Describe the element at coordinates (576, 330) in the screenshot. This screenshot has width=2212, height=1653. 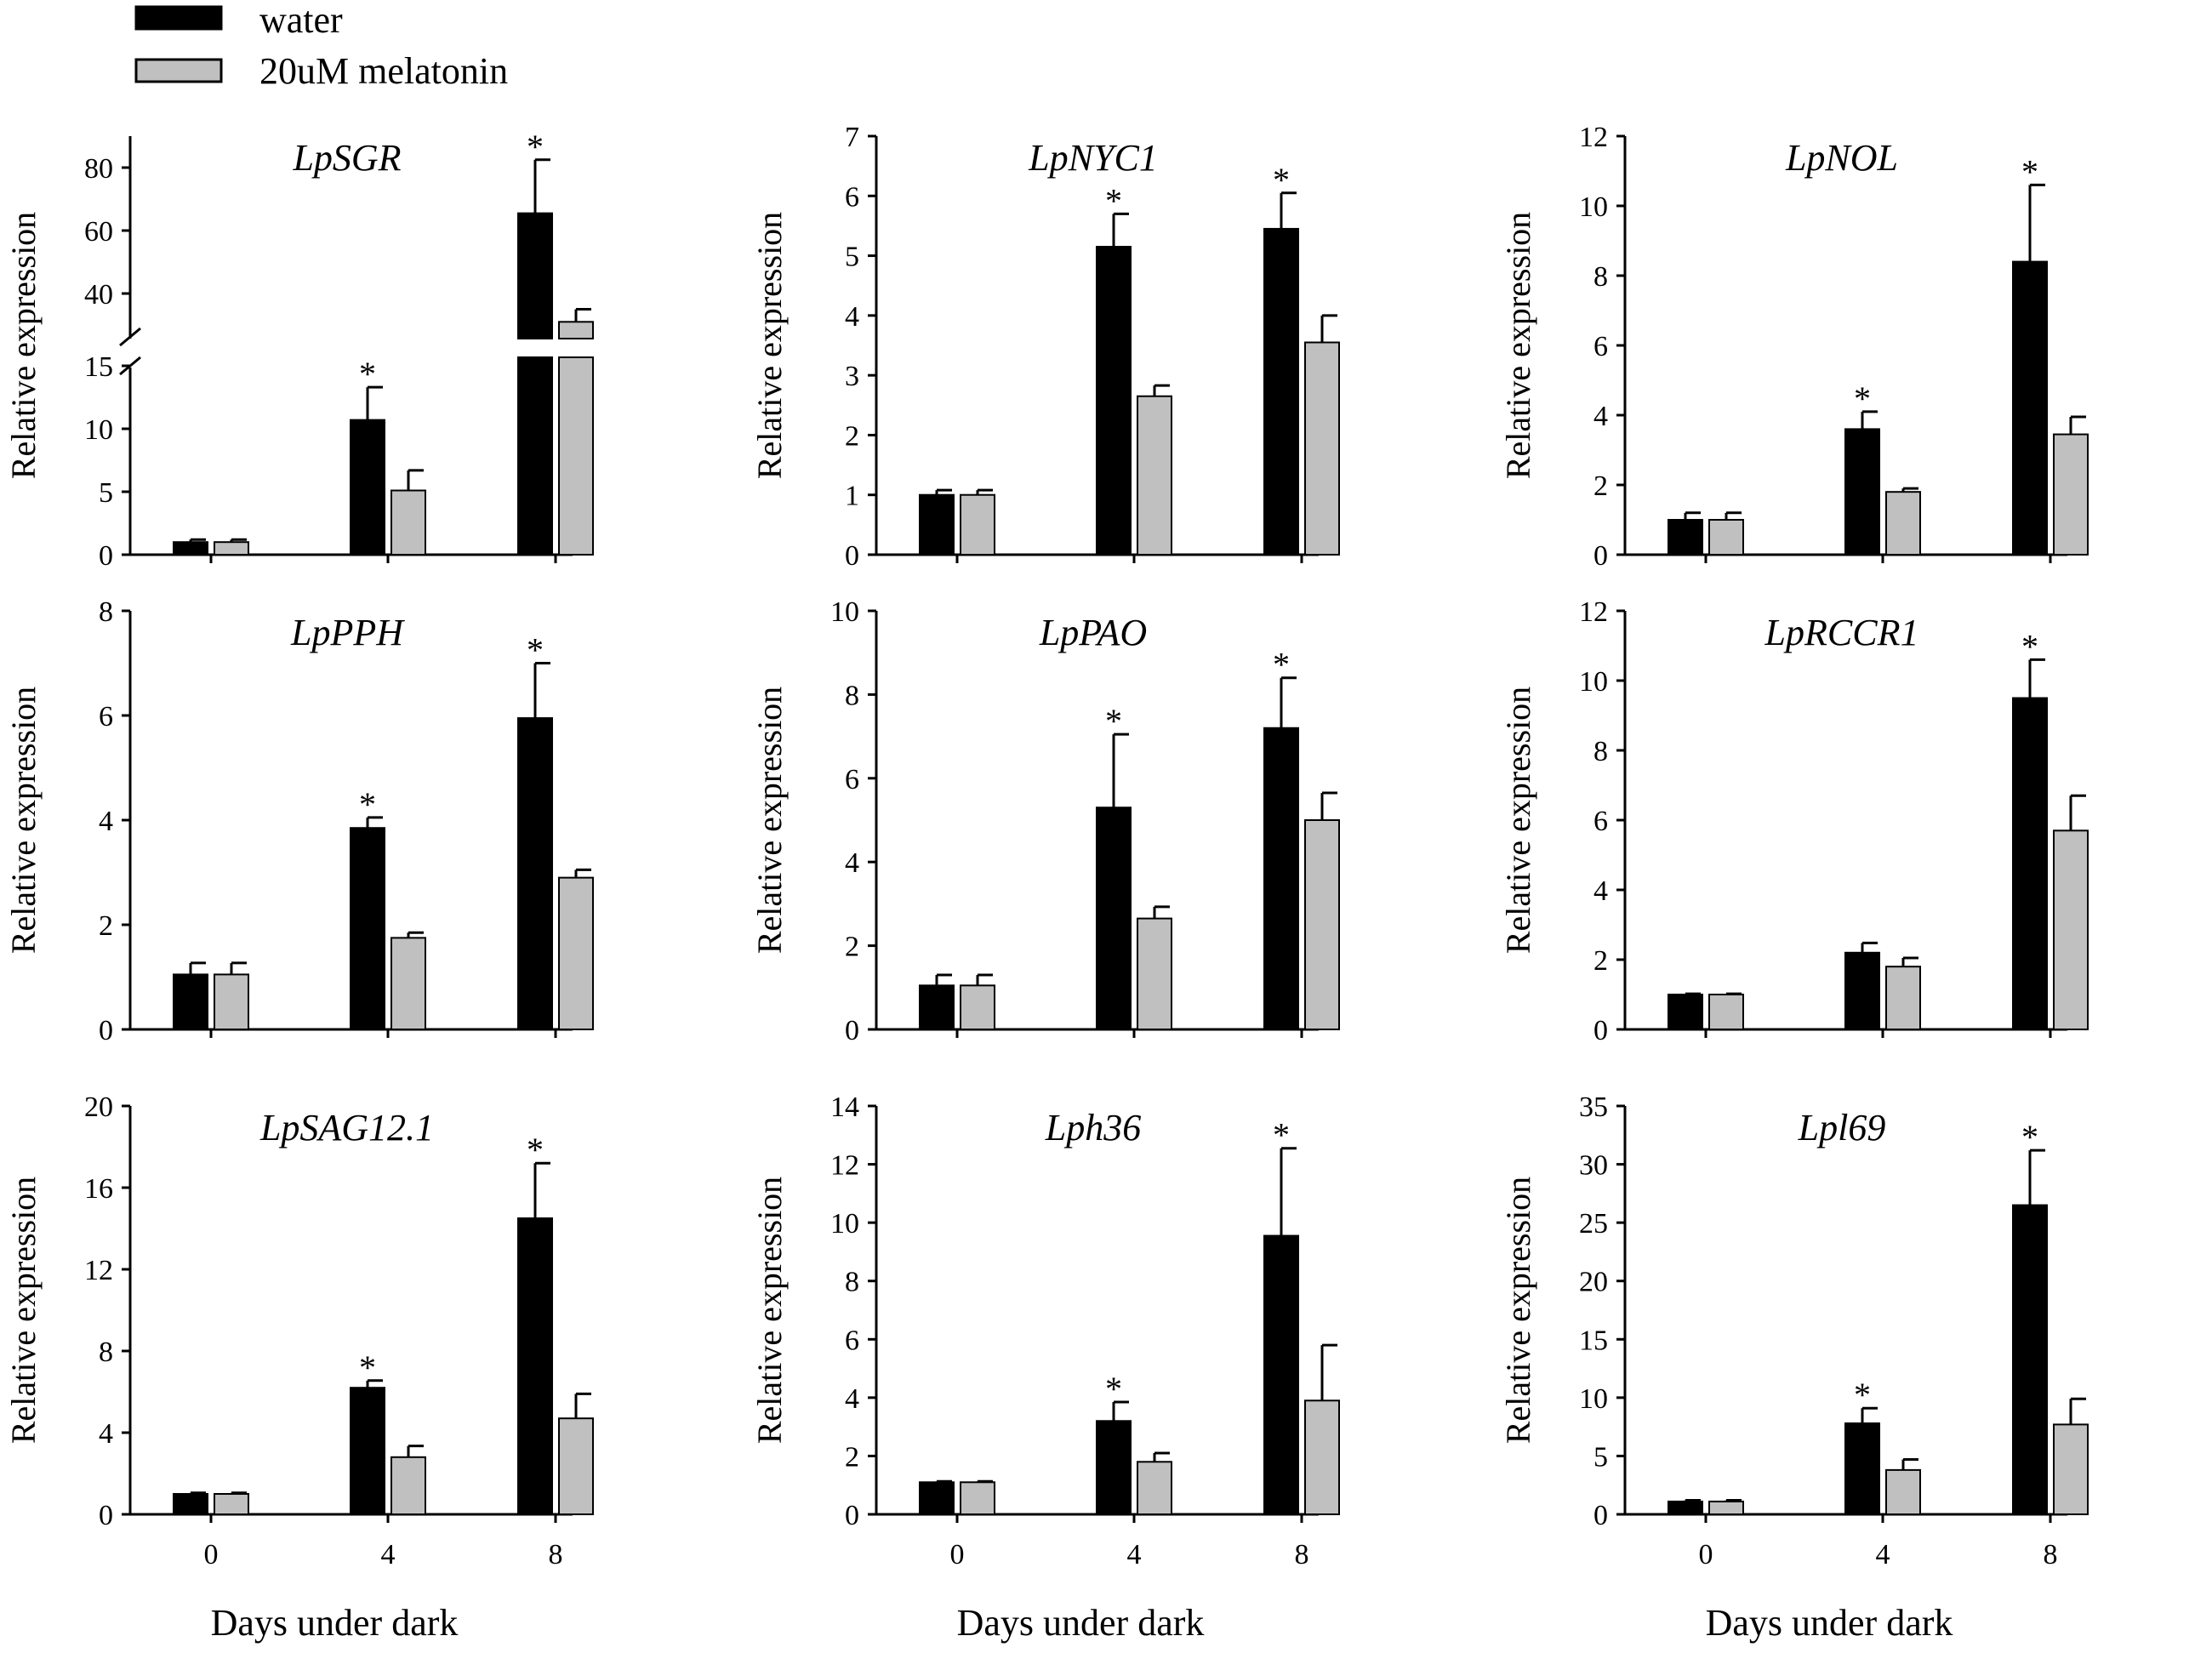
I see `bar-melatonin-day8-upper` at that location.